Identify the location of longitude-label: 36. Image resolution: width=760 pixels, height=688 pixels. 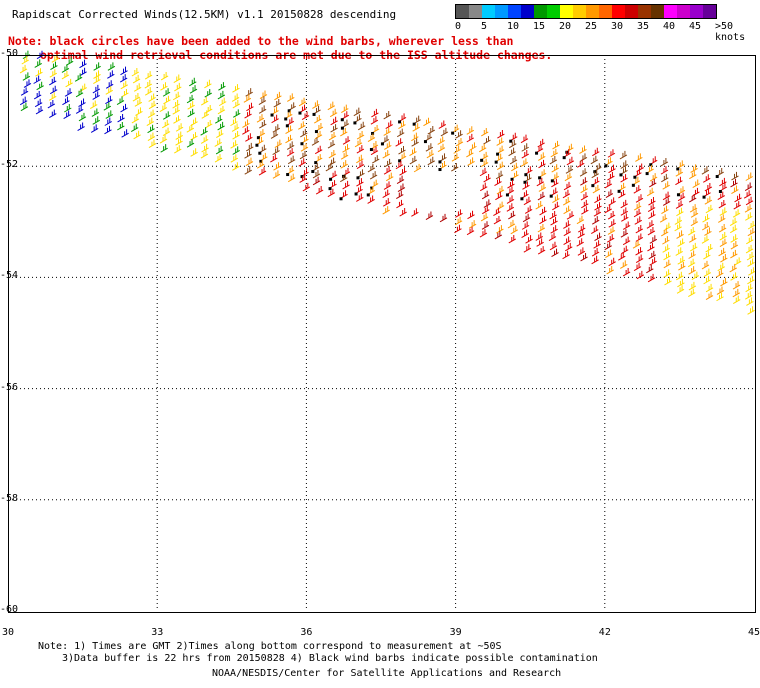
(306, 632).